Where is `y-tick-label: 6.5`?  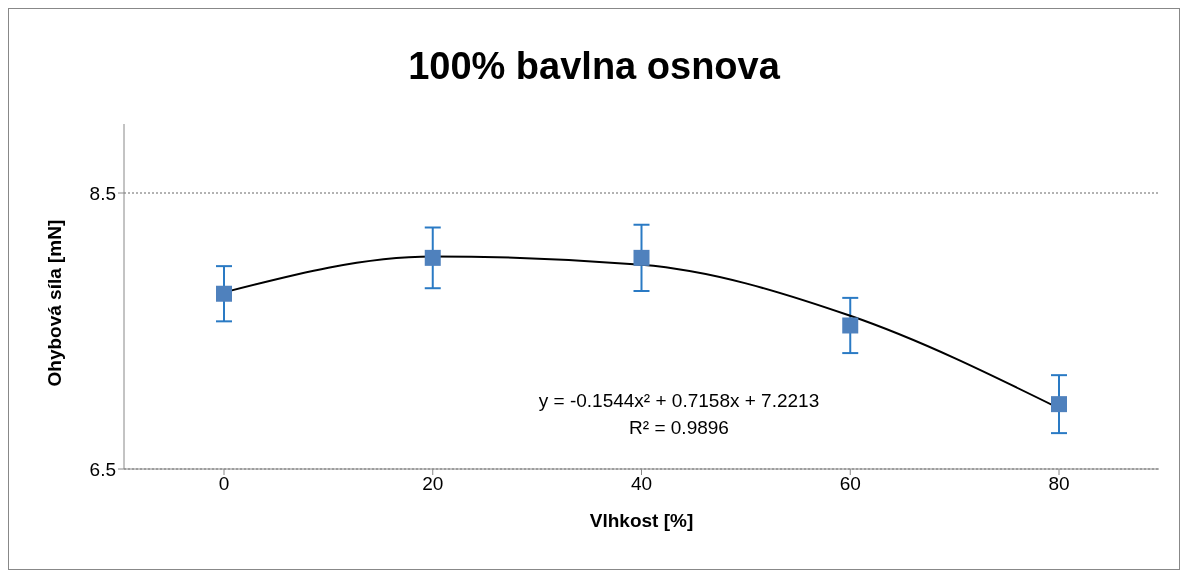
y-tick-label: 6.5 is located at coordinates (102, 469).